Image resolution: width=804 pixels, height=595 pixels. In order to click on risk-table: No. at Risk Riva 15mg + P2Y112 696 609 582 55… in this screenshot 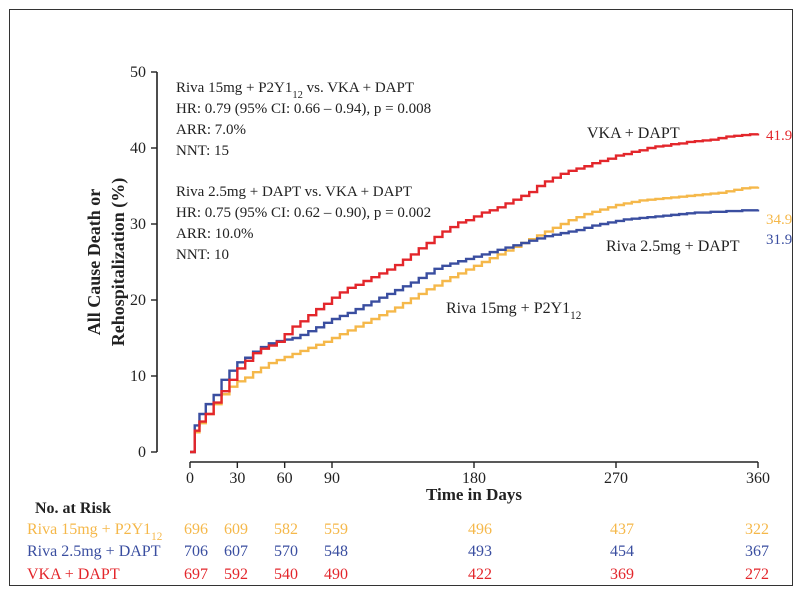, I will do `click(398, 541)`.